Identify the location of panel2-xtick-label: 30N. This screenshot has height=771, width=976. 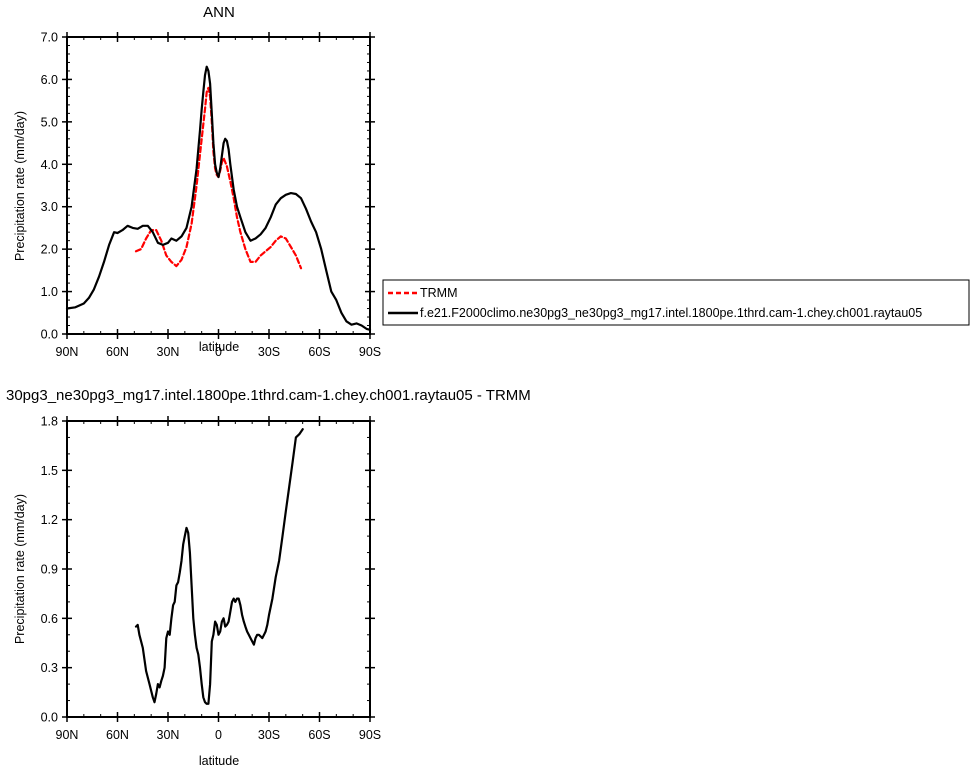
(168, 735).